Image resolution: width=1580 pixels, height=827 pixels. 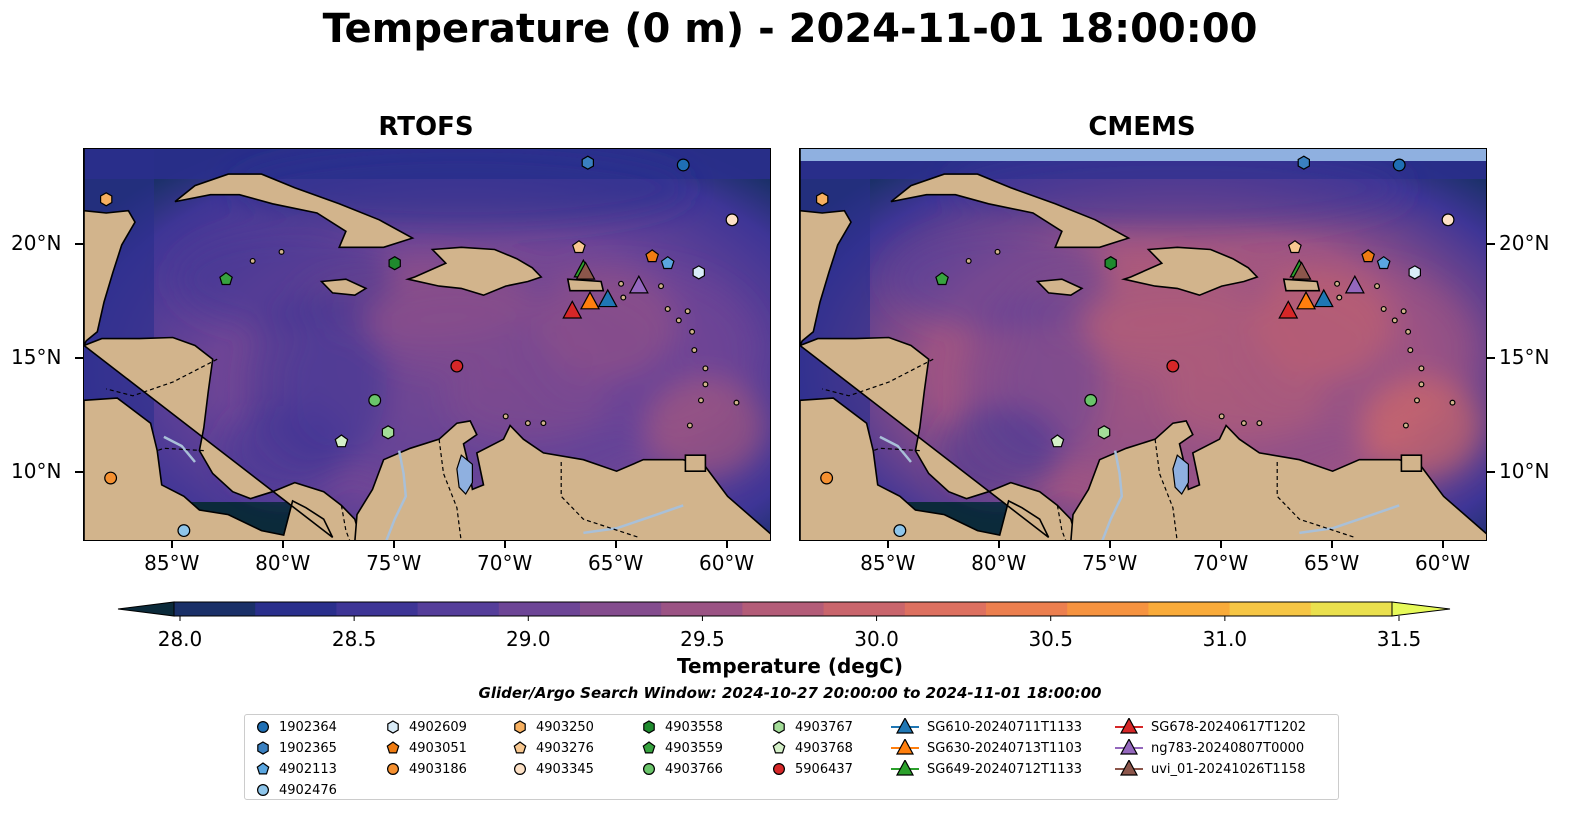 I want to click on colorbar-tick-label: 29.5, so click(x=702, y=639).